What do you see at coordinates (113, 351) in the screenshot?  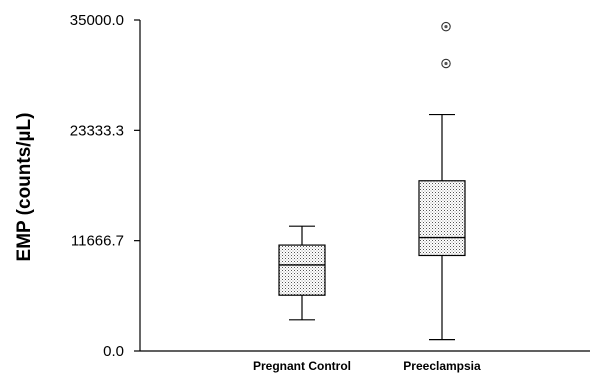 I see `y-tick-label: 0.0` at bounding box center [113, 351].